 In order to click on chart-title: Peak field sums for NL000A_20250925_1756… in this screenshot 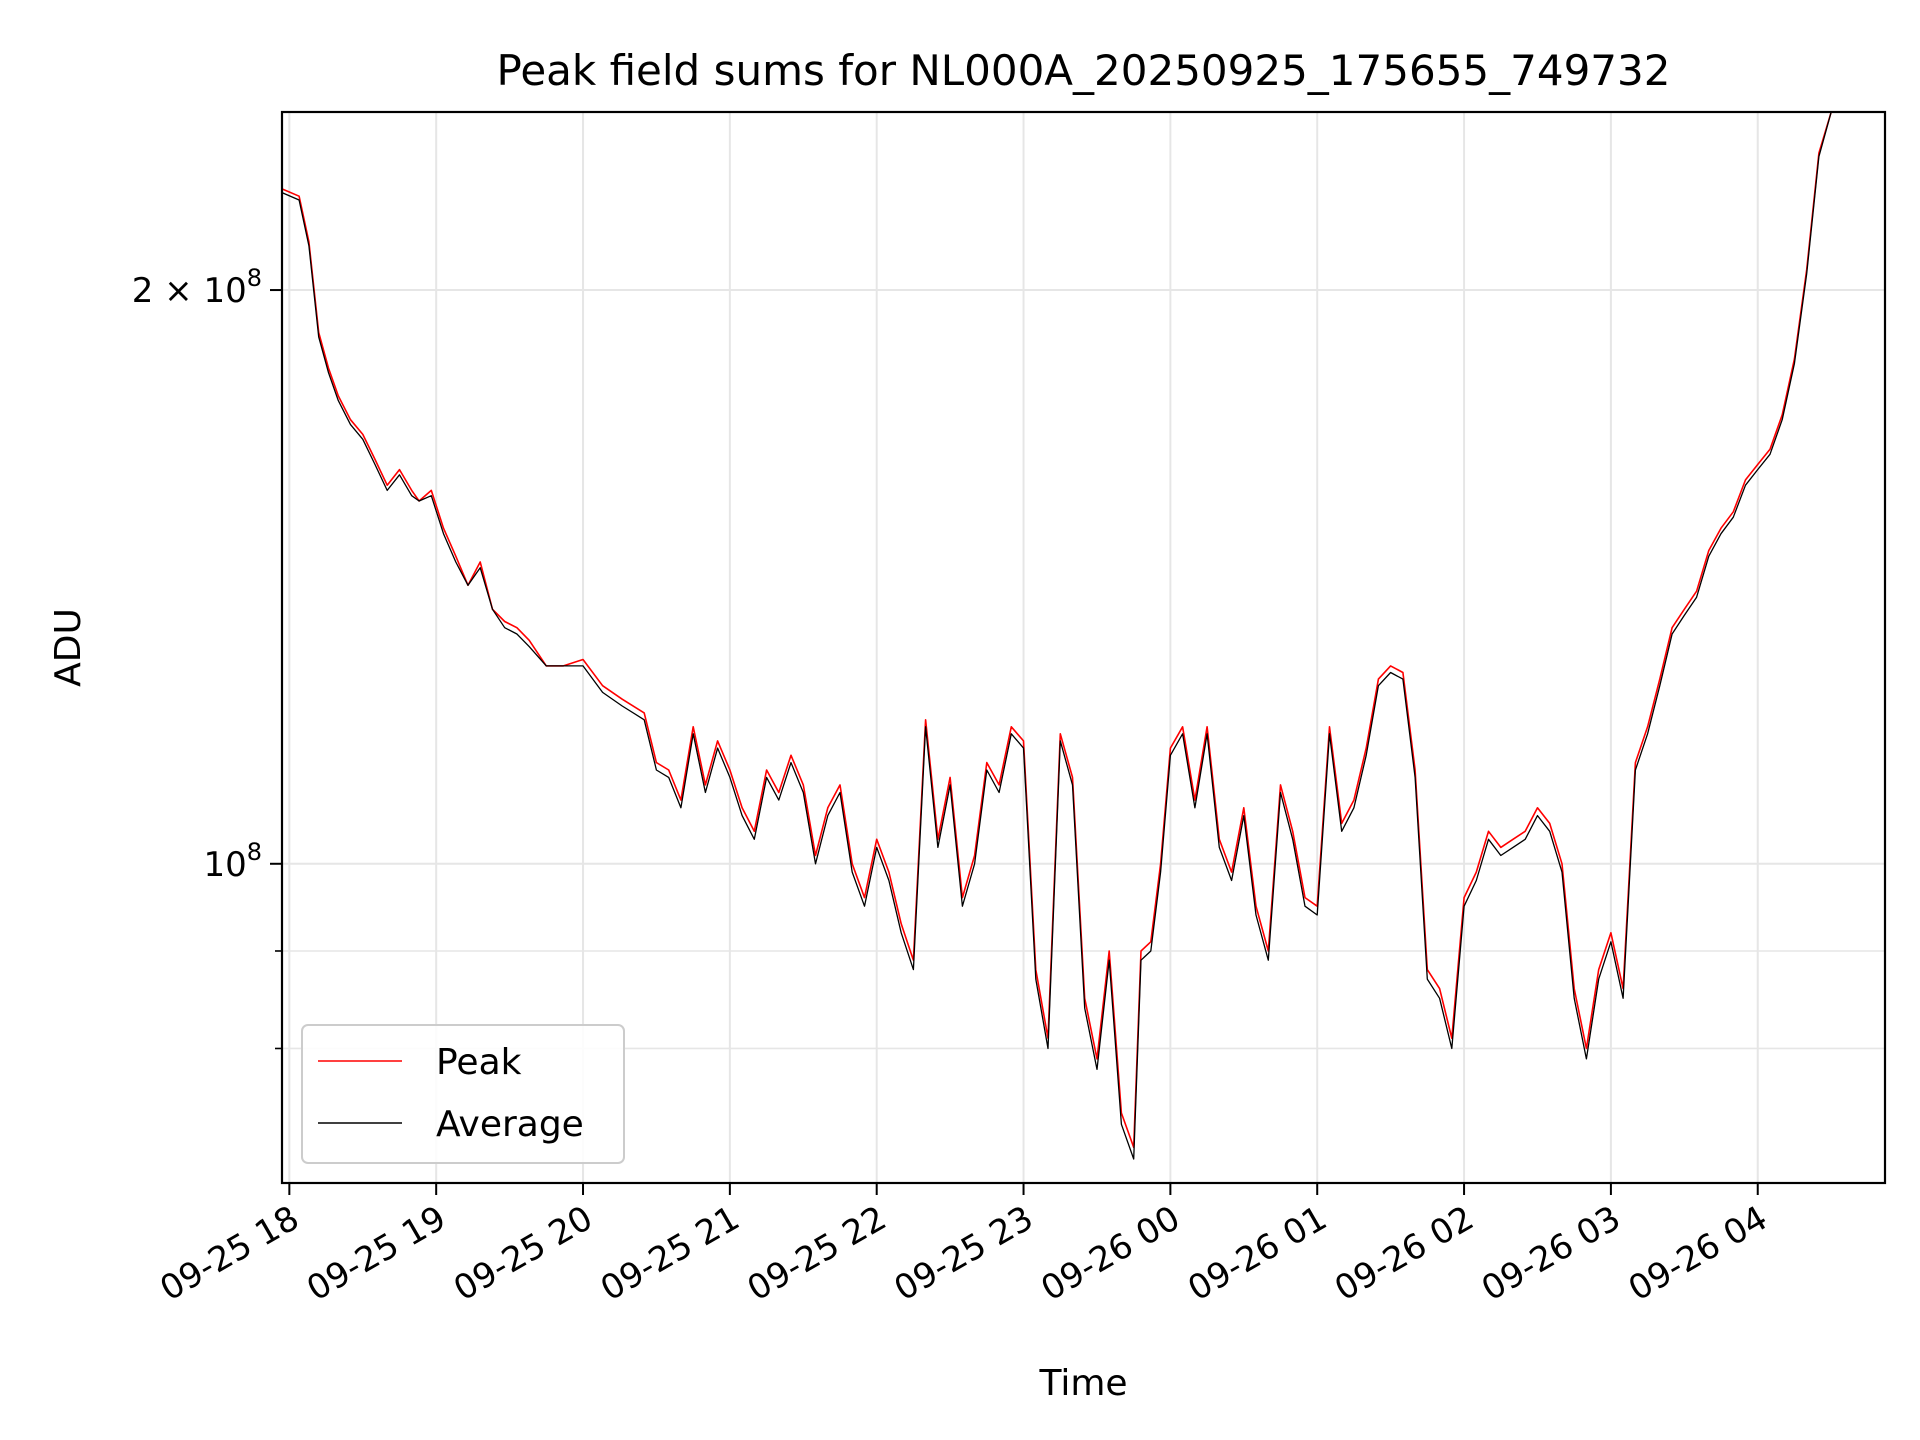, I will do `click(1084, 70)`.